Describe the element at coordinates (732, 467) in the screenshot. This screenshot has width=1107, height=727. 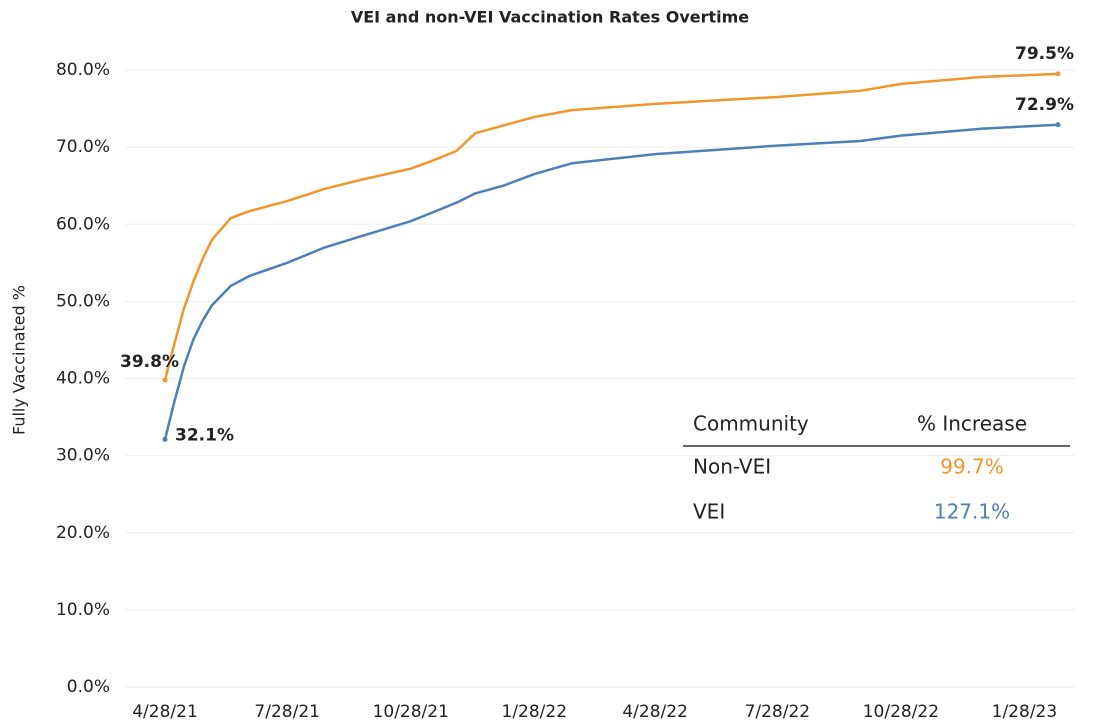
I see `table-cell: Non-VEI` at that location.